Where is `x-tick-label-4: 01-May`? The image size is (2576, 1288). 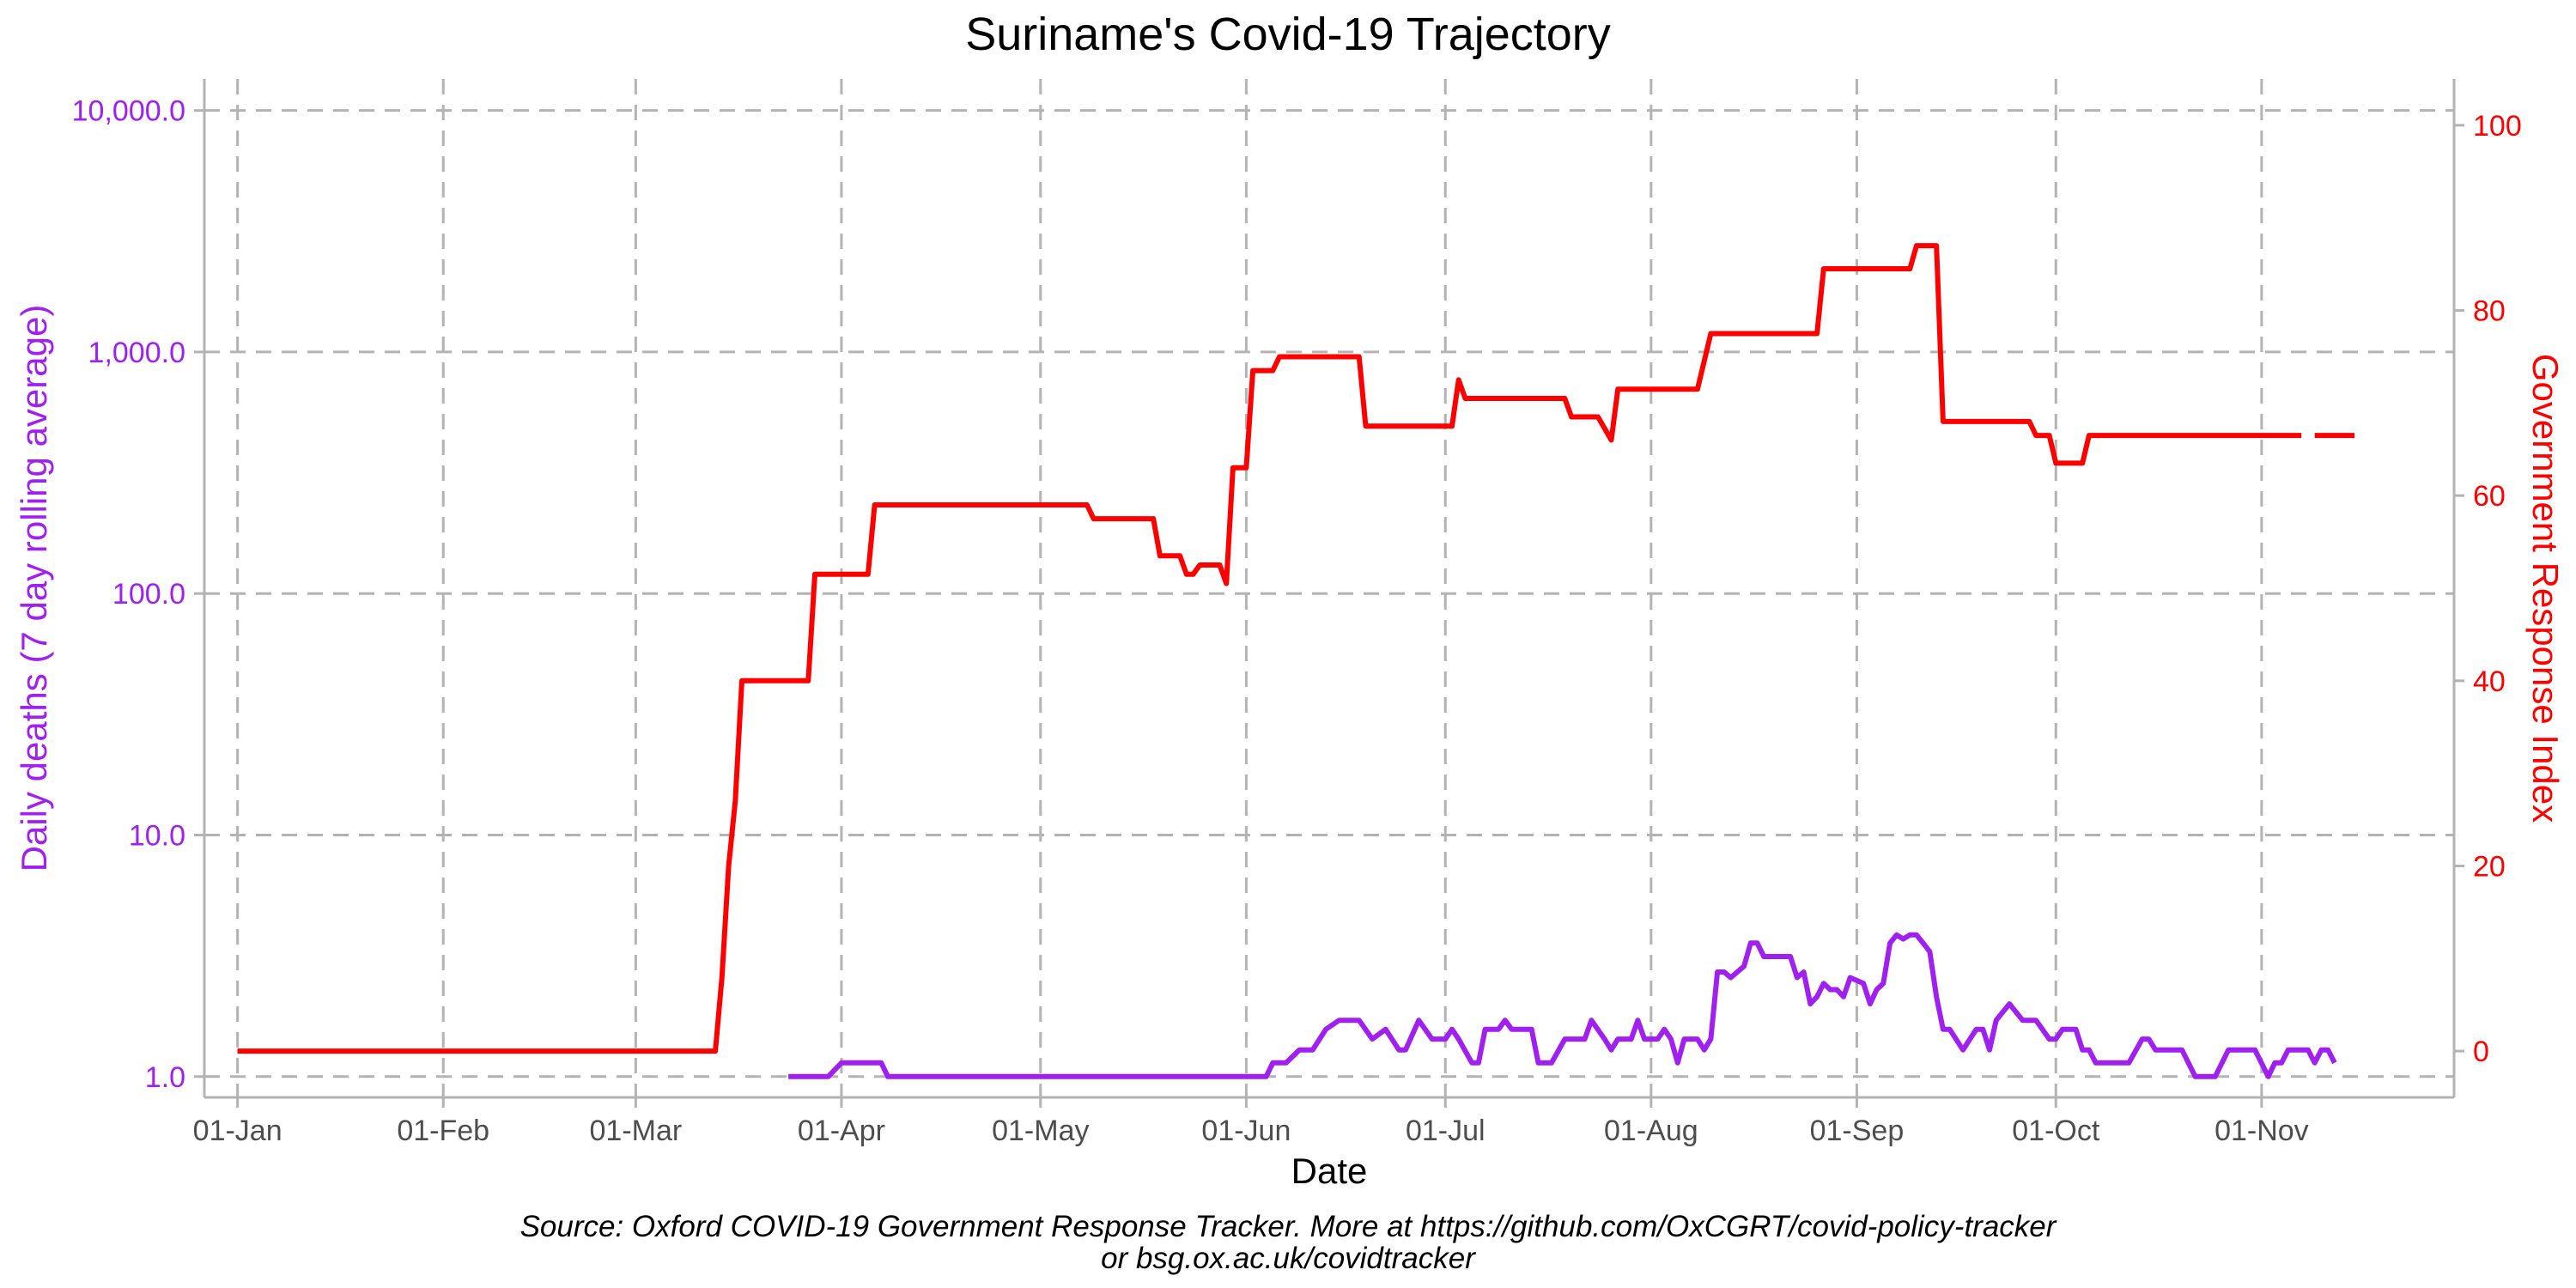 x-tick-label-4: 01-May is located at coordinates (1041, 1131).